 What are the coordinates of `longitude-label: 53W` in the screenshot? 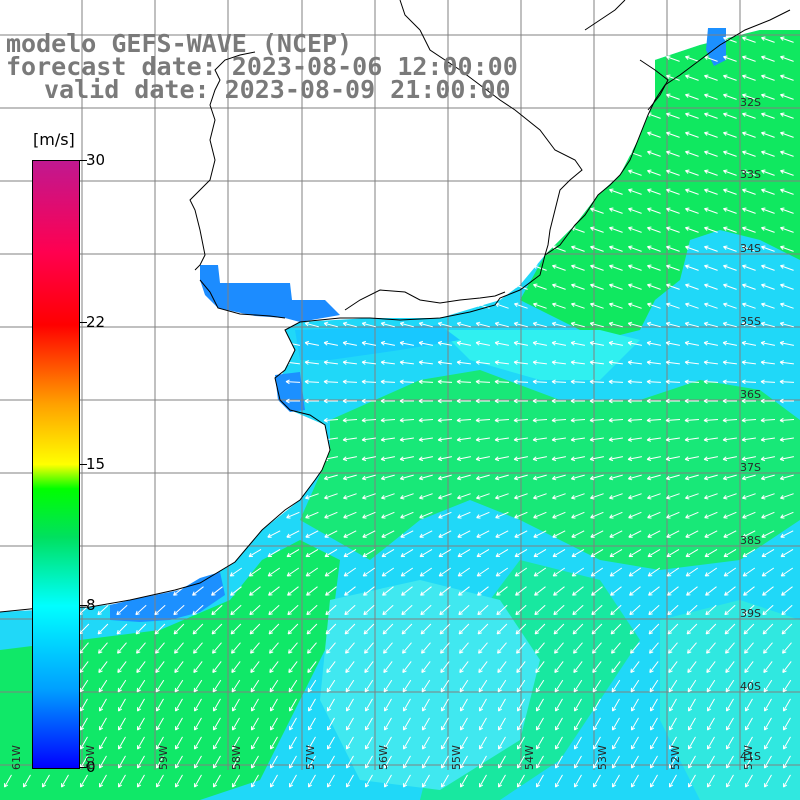 It's located at (602, 757).